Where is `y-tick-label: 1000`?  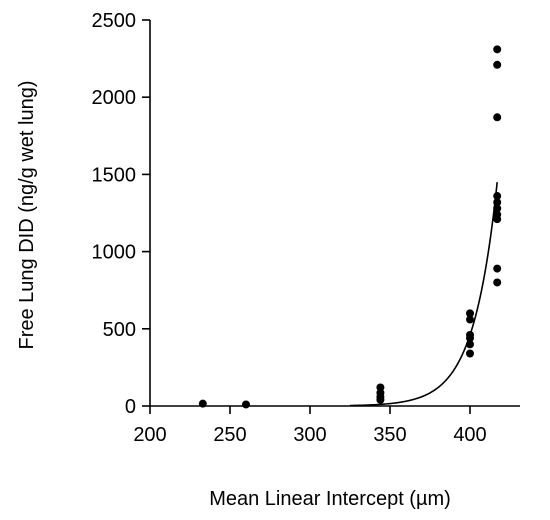 y-tick-label: 1000 is located at coordinates (114, 253).